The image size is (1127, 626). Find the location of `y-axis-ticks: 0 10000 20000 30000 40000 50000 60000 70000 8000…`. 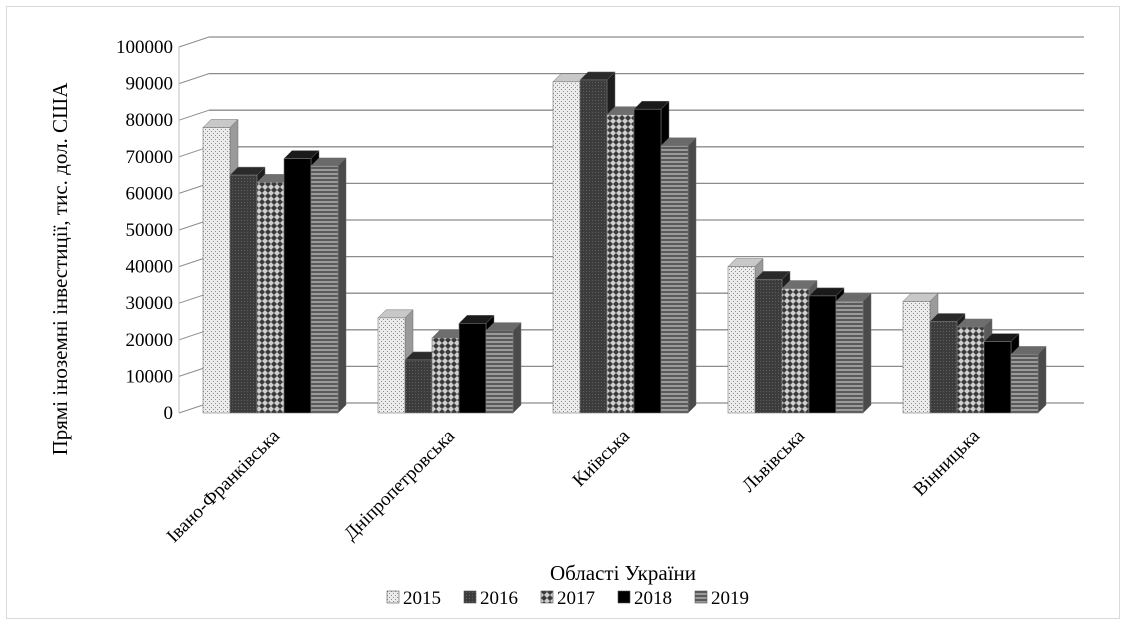

y-axis-ticks: 0 10000 20000 30000 40000 50000 60000 70000 8000… is located at coordinates (144, 230).